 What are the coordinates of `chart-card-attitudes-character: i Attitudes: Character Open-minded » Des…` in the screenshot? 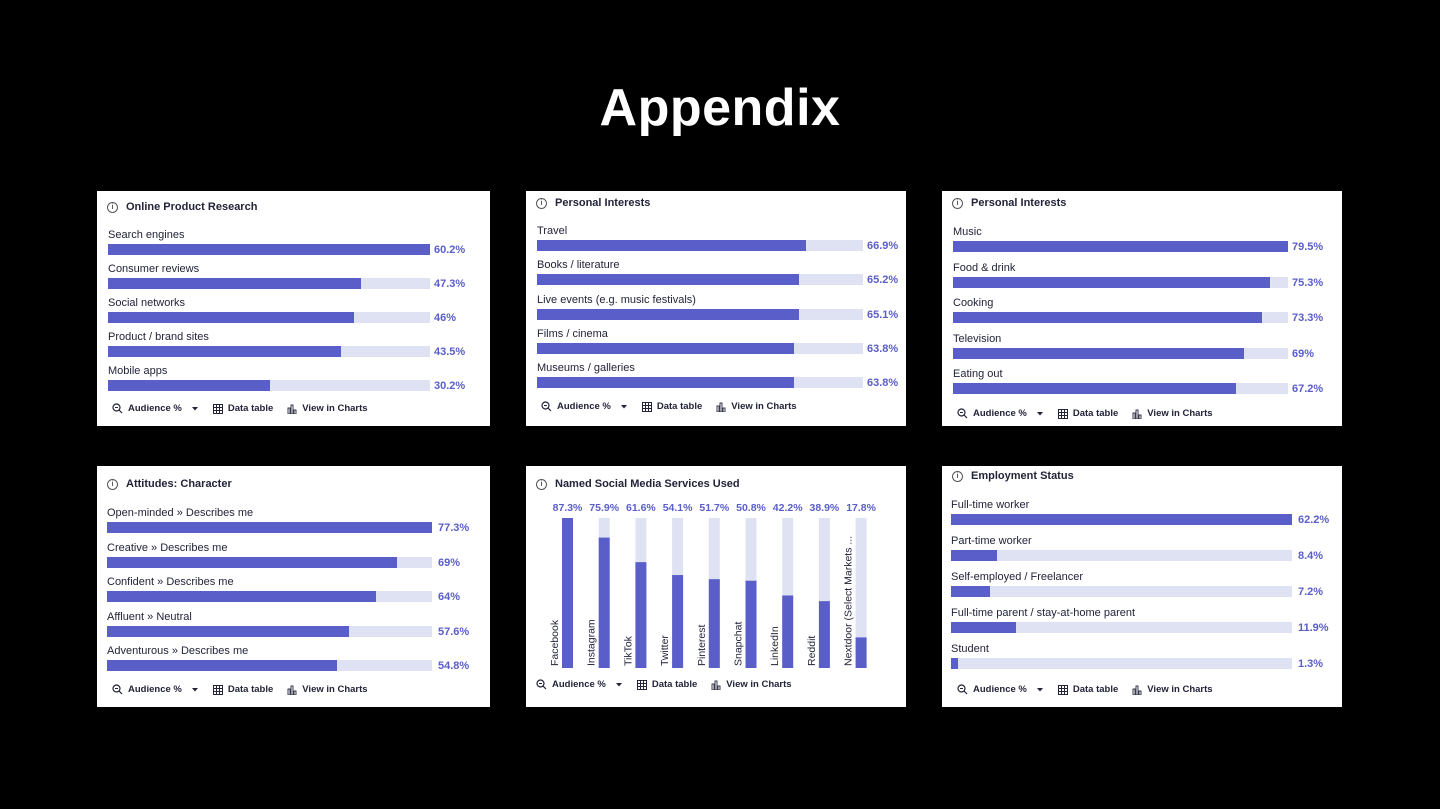 It's located at (293, 586).